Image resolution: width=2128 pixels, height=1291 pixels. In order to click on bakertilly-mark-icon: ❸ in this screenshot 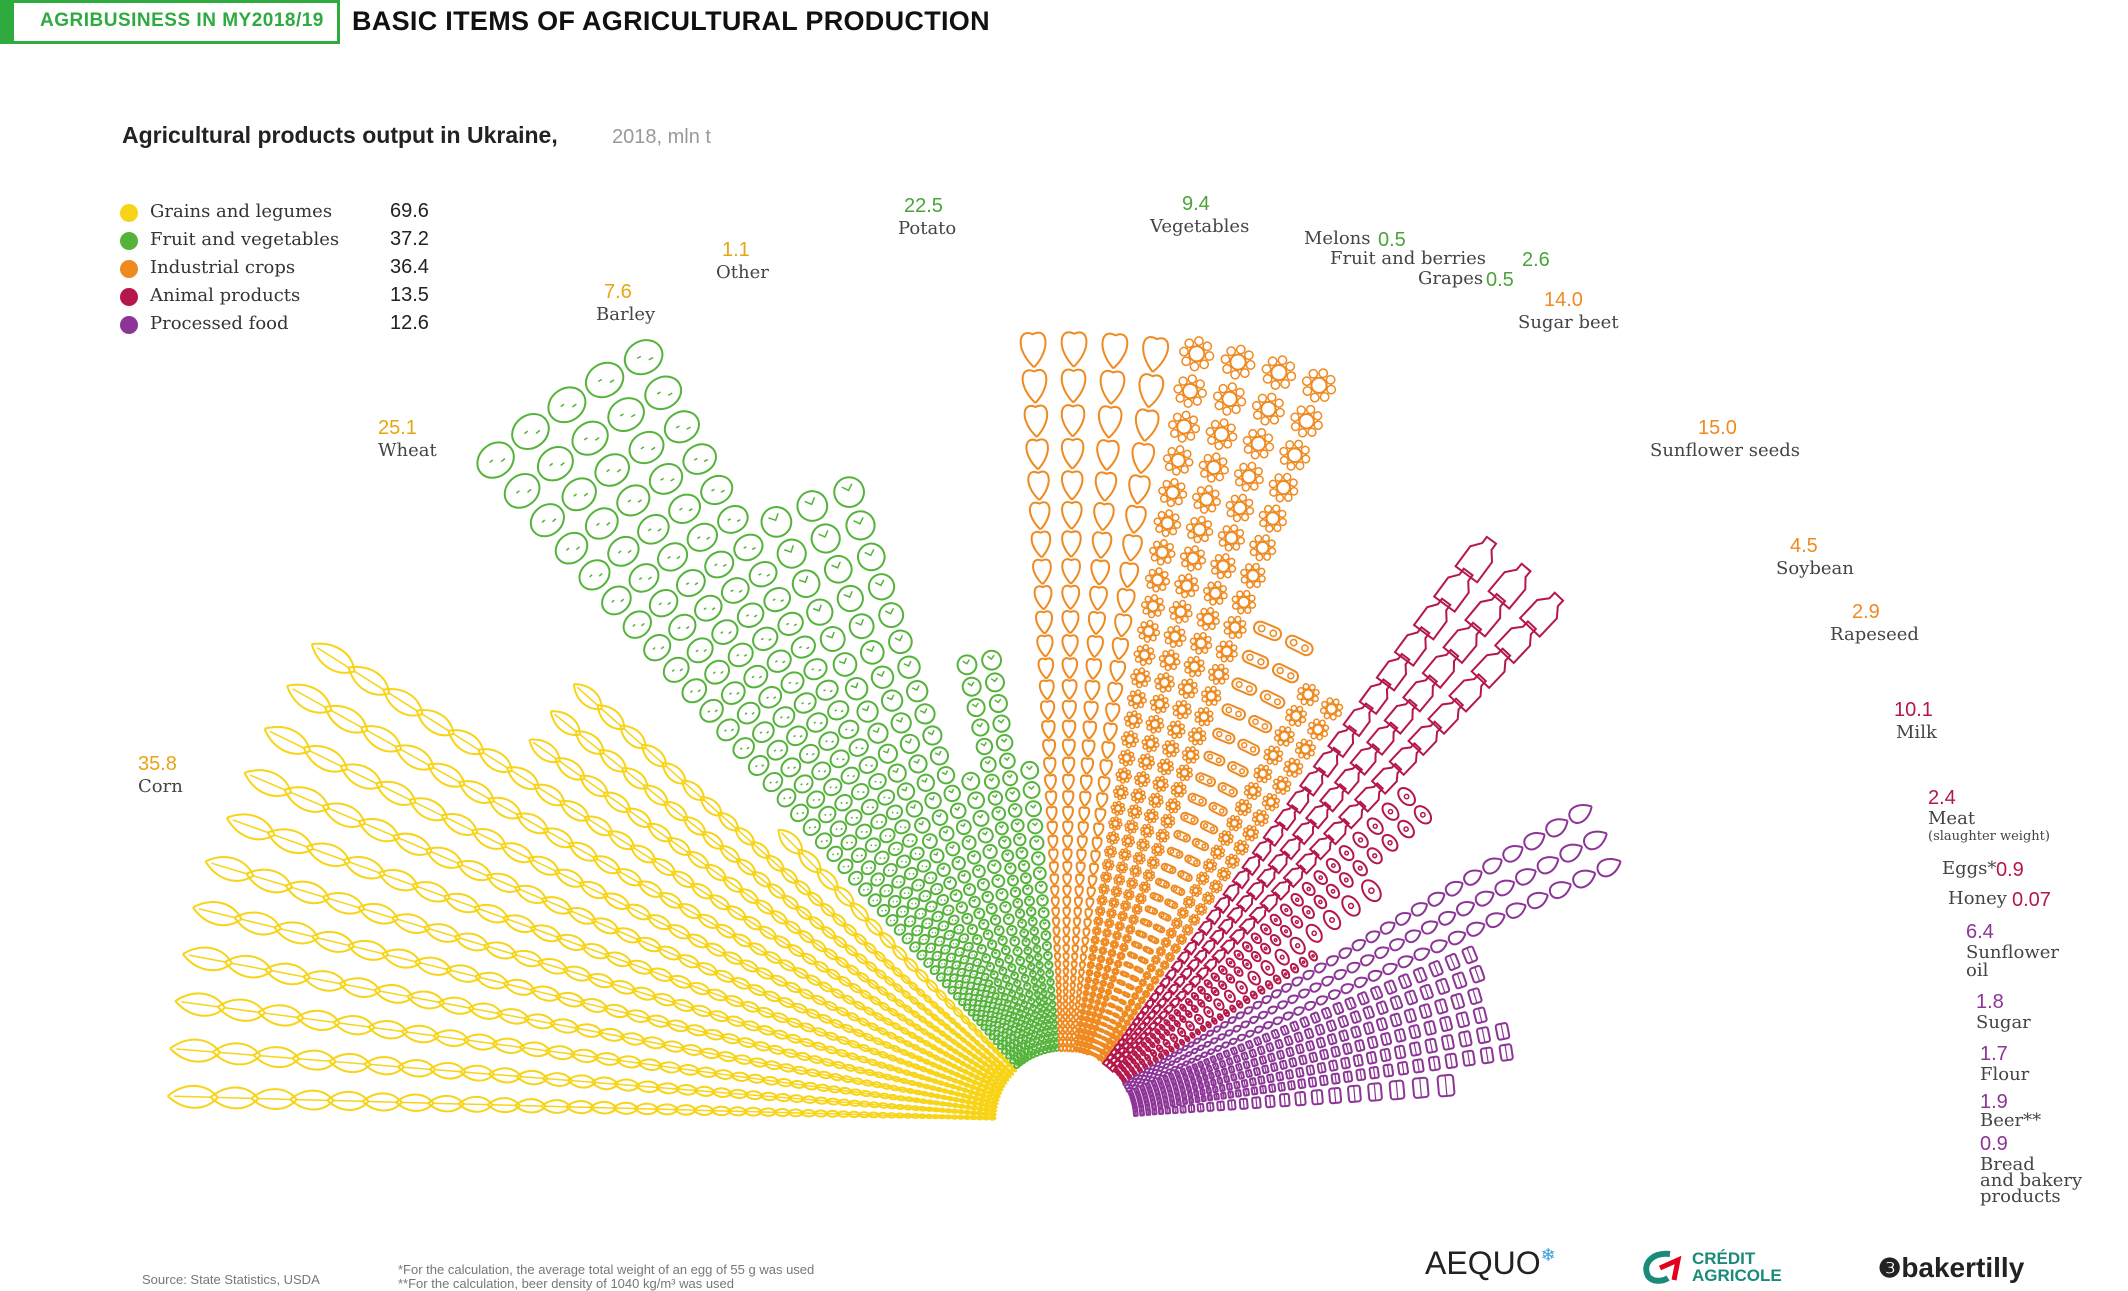, I will do `click(1889, 1268)`.